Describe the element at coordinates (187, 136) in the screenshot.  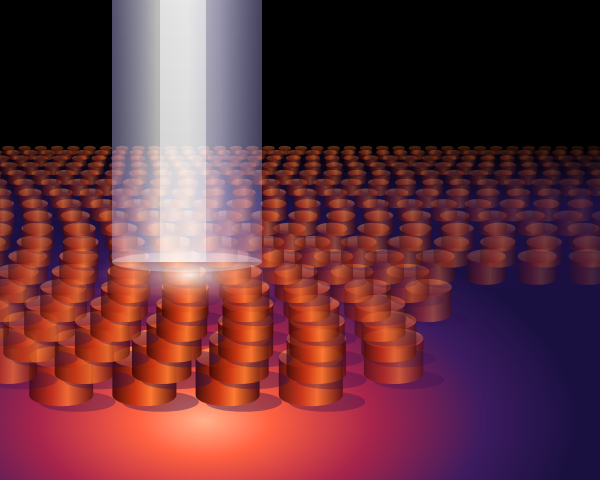
I see `light-beam` at that location.